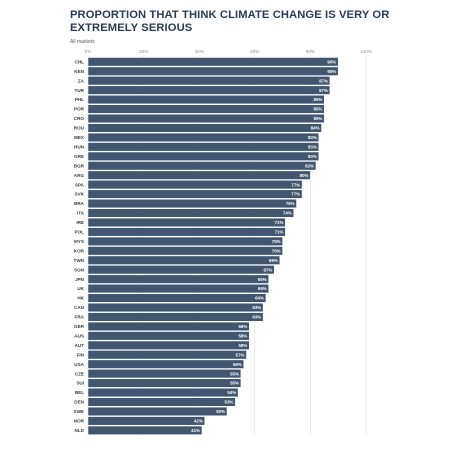  I want to click on value-label: 74%, so click(287, 213).